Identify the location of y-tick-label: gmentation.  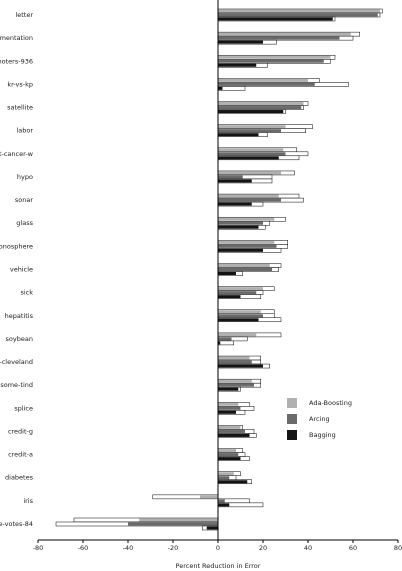
(16, 38).